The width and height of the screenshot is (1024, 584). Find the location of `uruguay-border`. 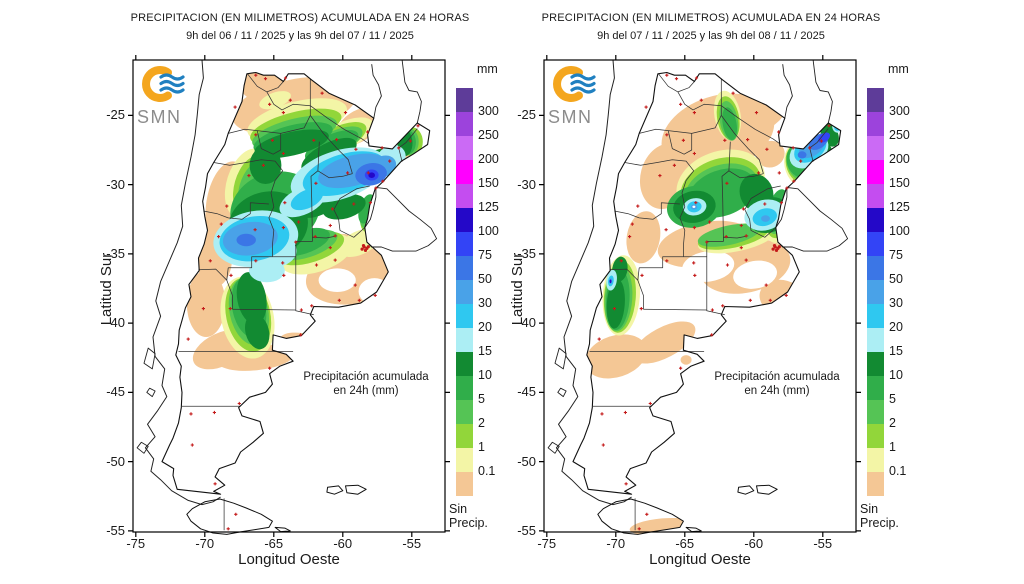

uruguay-border is located at coordinates (401, 219).